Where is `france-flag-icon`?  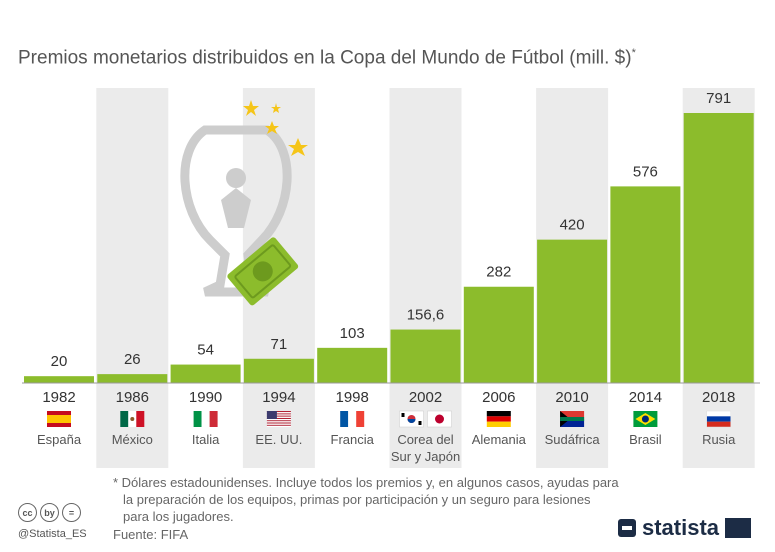 france-flag-icon is located at coordinates (352, 419).